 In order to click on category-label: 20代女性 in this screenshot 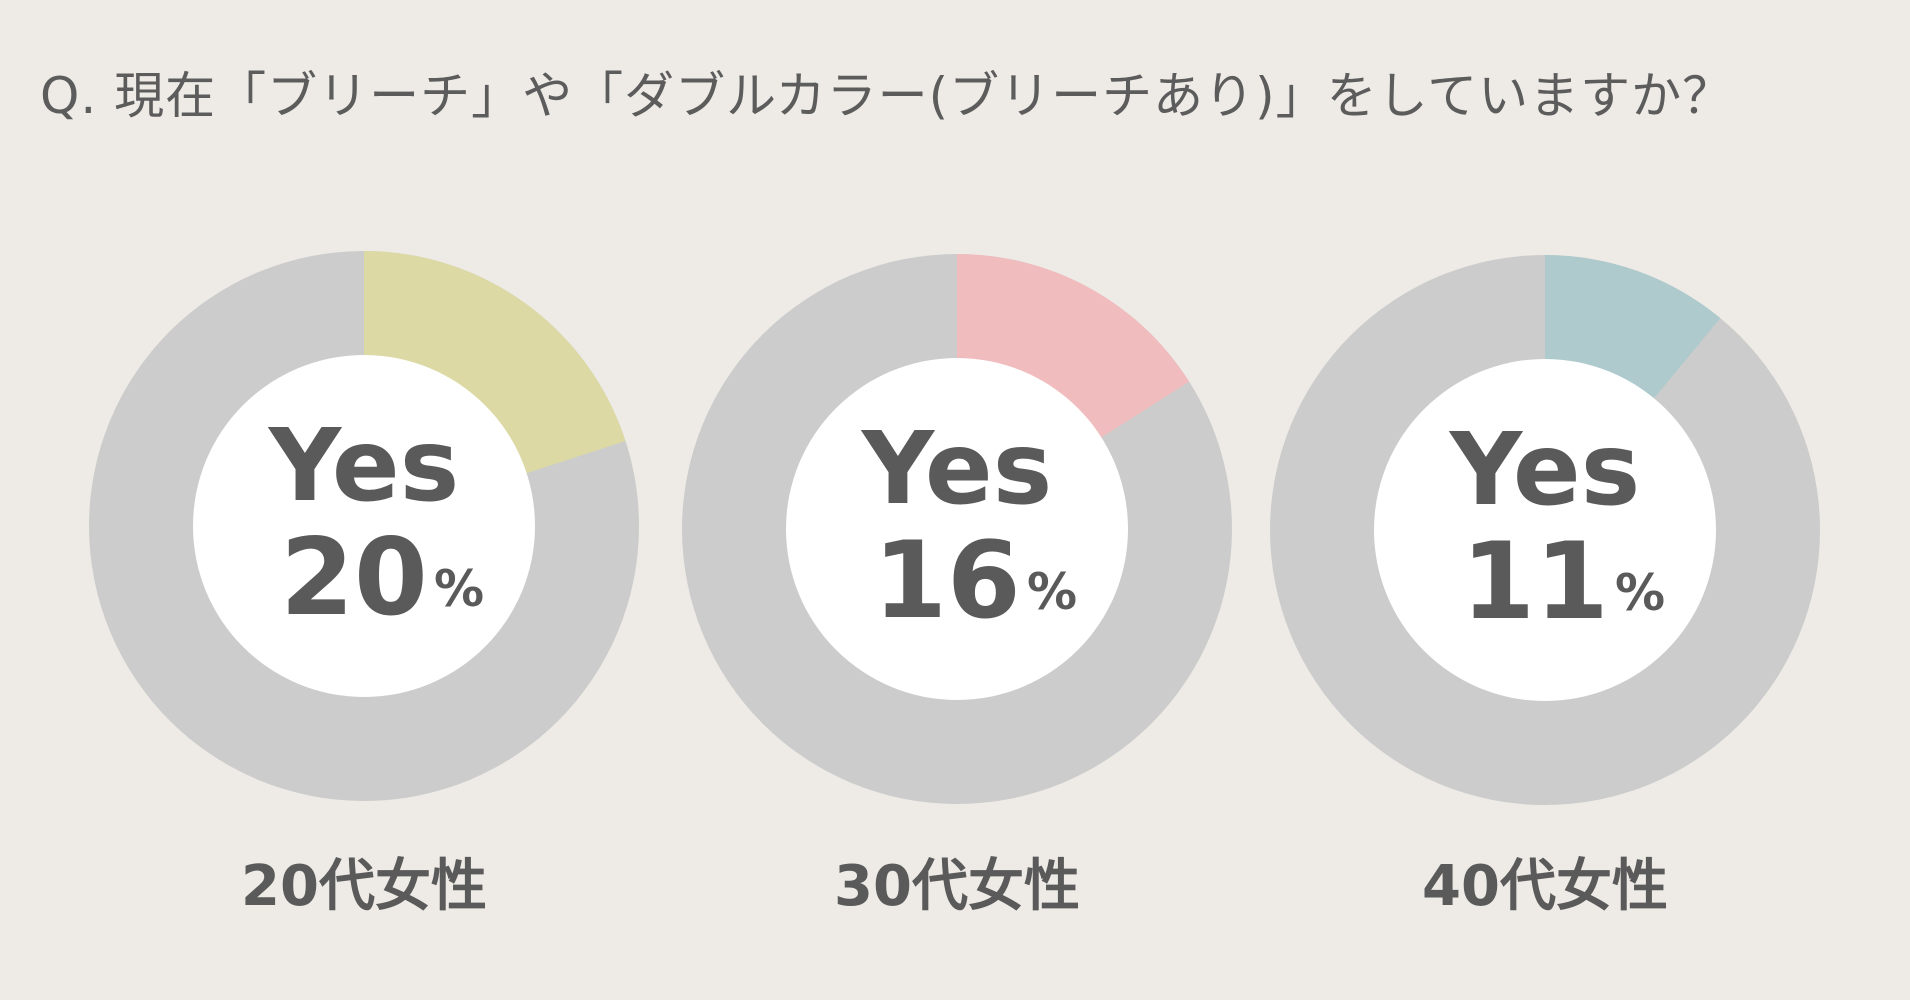, I will do `click(364, 886)`.